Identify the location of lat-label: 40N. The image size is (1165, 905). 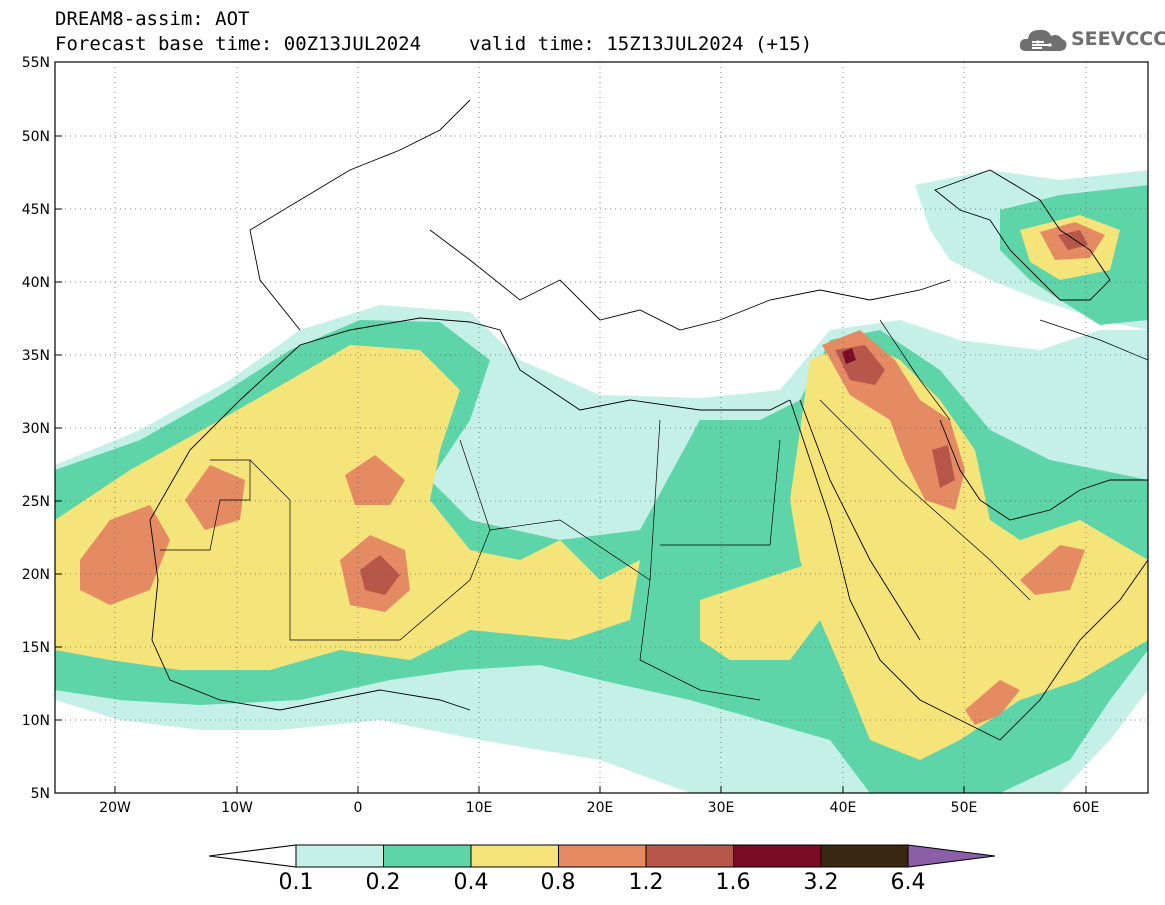
(36, 283).